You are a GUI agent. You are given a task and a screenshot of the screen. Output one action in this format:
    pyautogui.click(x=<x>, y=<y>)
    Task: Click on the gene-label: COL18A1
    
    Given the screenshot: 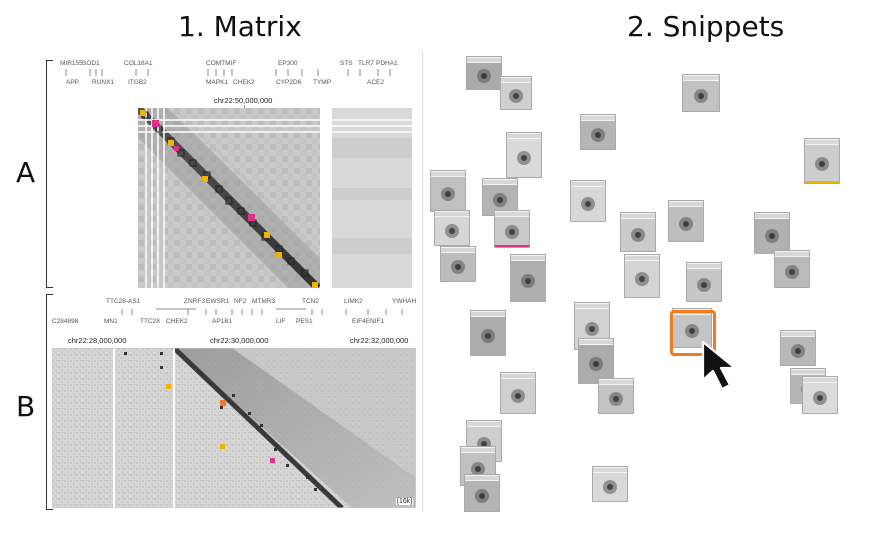 What is the action you would take?
    pyautogui.click(x=138, y=63)
    